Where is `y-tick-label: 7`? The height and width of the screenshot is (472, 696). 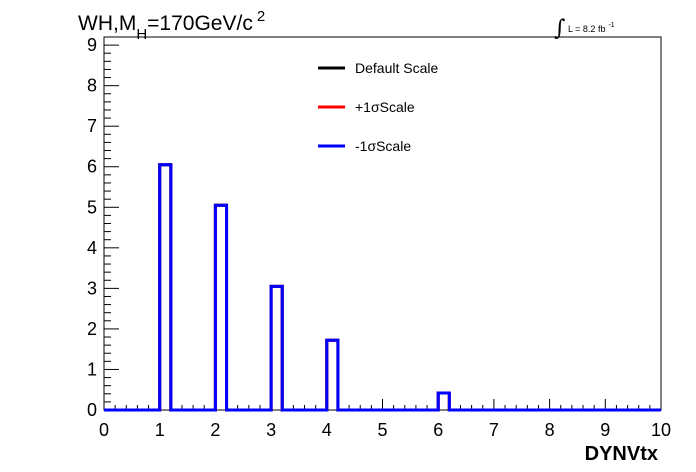
y-tick-label: 7 is located at coordinates (92, 126).